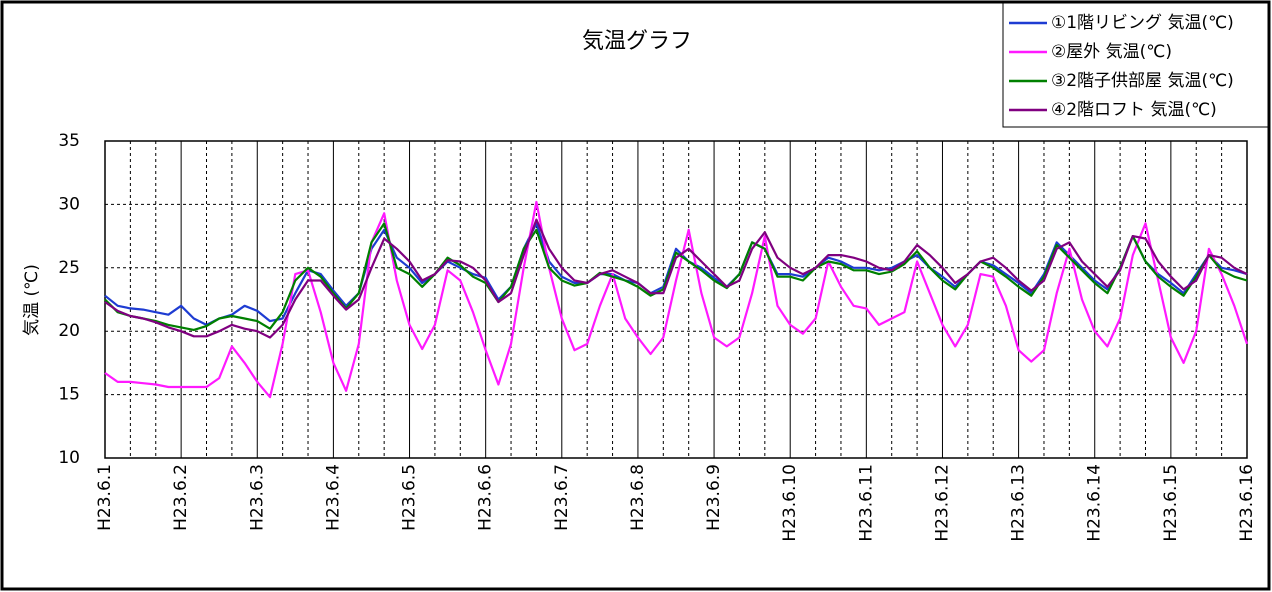  Describe the element at coordinates (637, 41) in the screenshot. I see `chart-title: 気温グラフ` at that location.